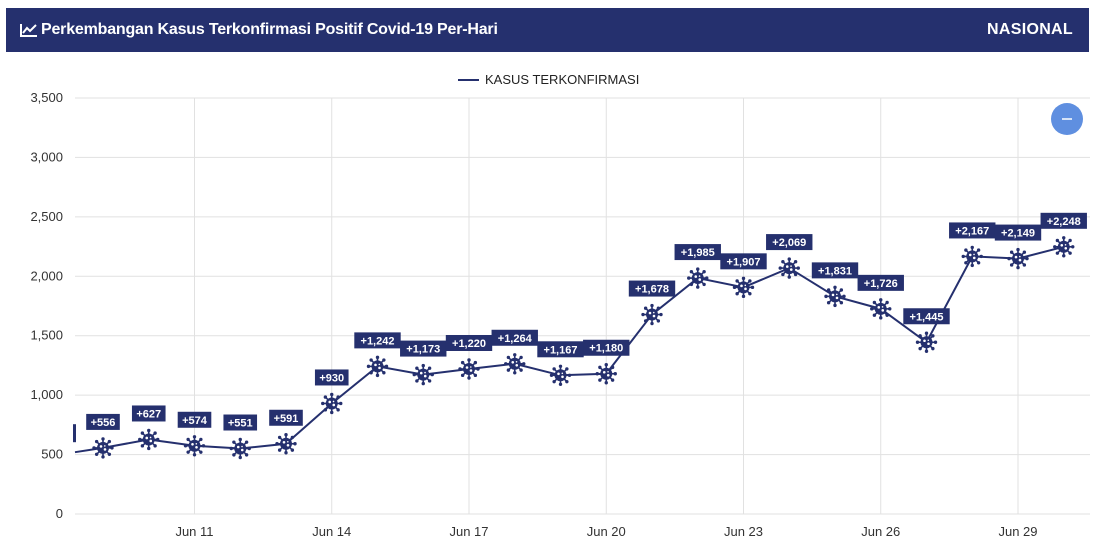 The width and height of the screenshot is (1098, 546). I want to click on data-label-text: +1,726, so click(881, 284).